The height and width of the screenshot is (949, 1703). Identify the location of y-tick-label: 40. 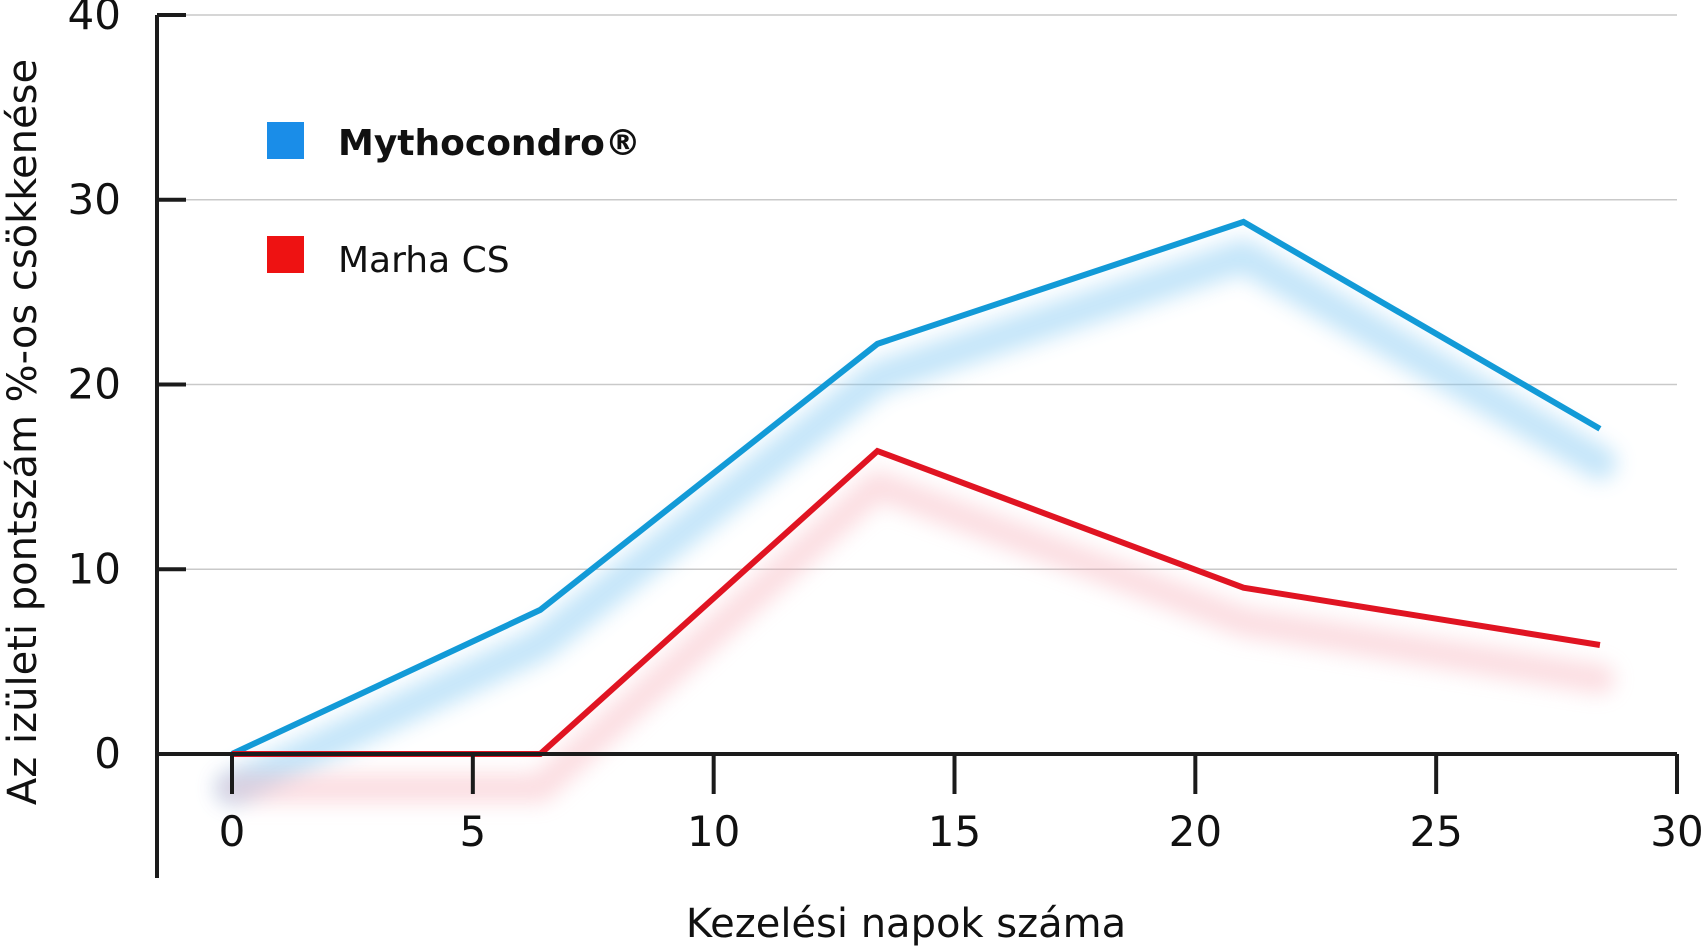
(94, 19).